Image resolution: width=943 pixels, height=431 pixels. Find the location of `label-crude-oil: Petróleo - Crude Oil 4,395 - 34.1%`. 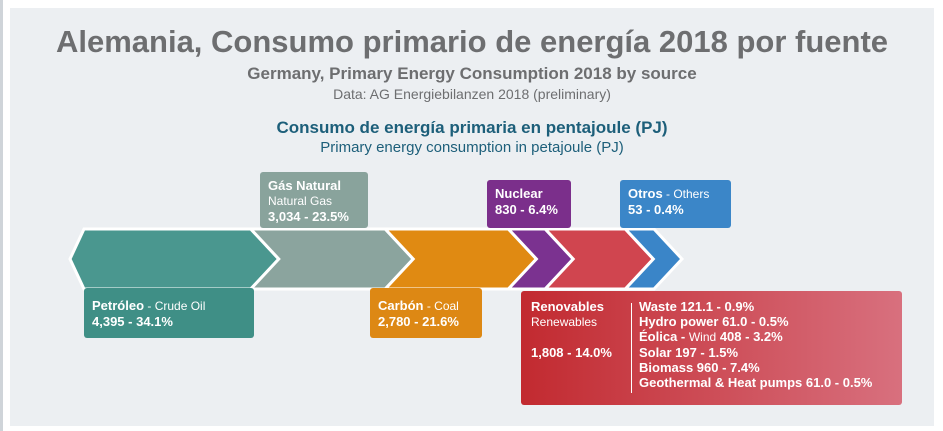

label-crude-oil: Petróleo - Crude Oil 4,395 - 34.1% is located at coordinates (169, 313).